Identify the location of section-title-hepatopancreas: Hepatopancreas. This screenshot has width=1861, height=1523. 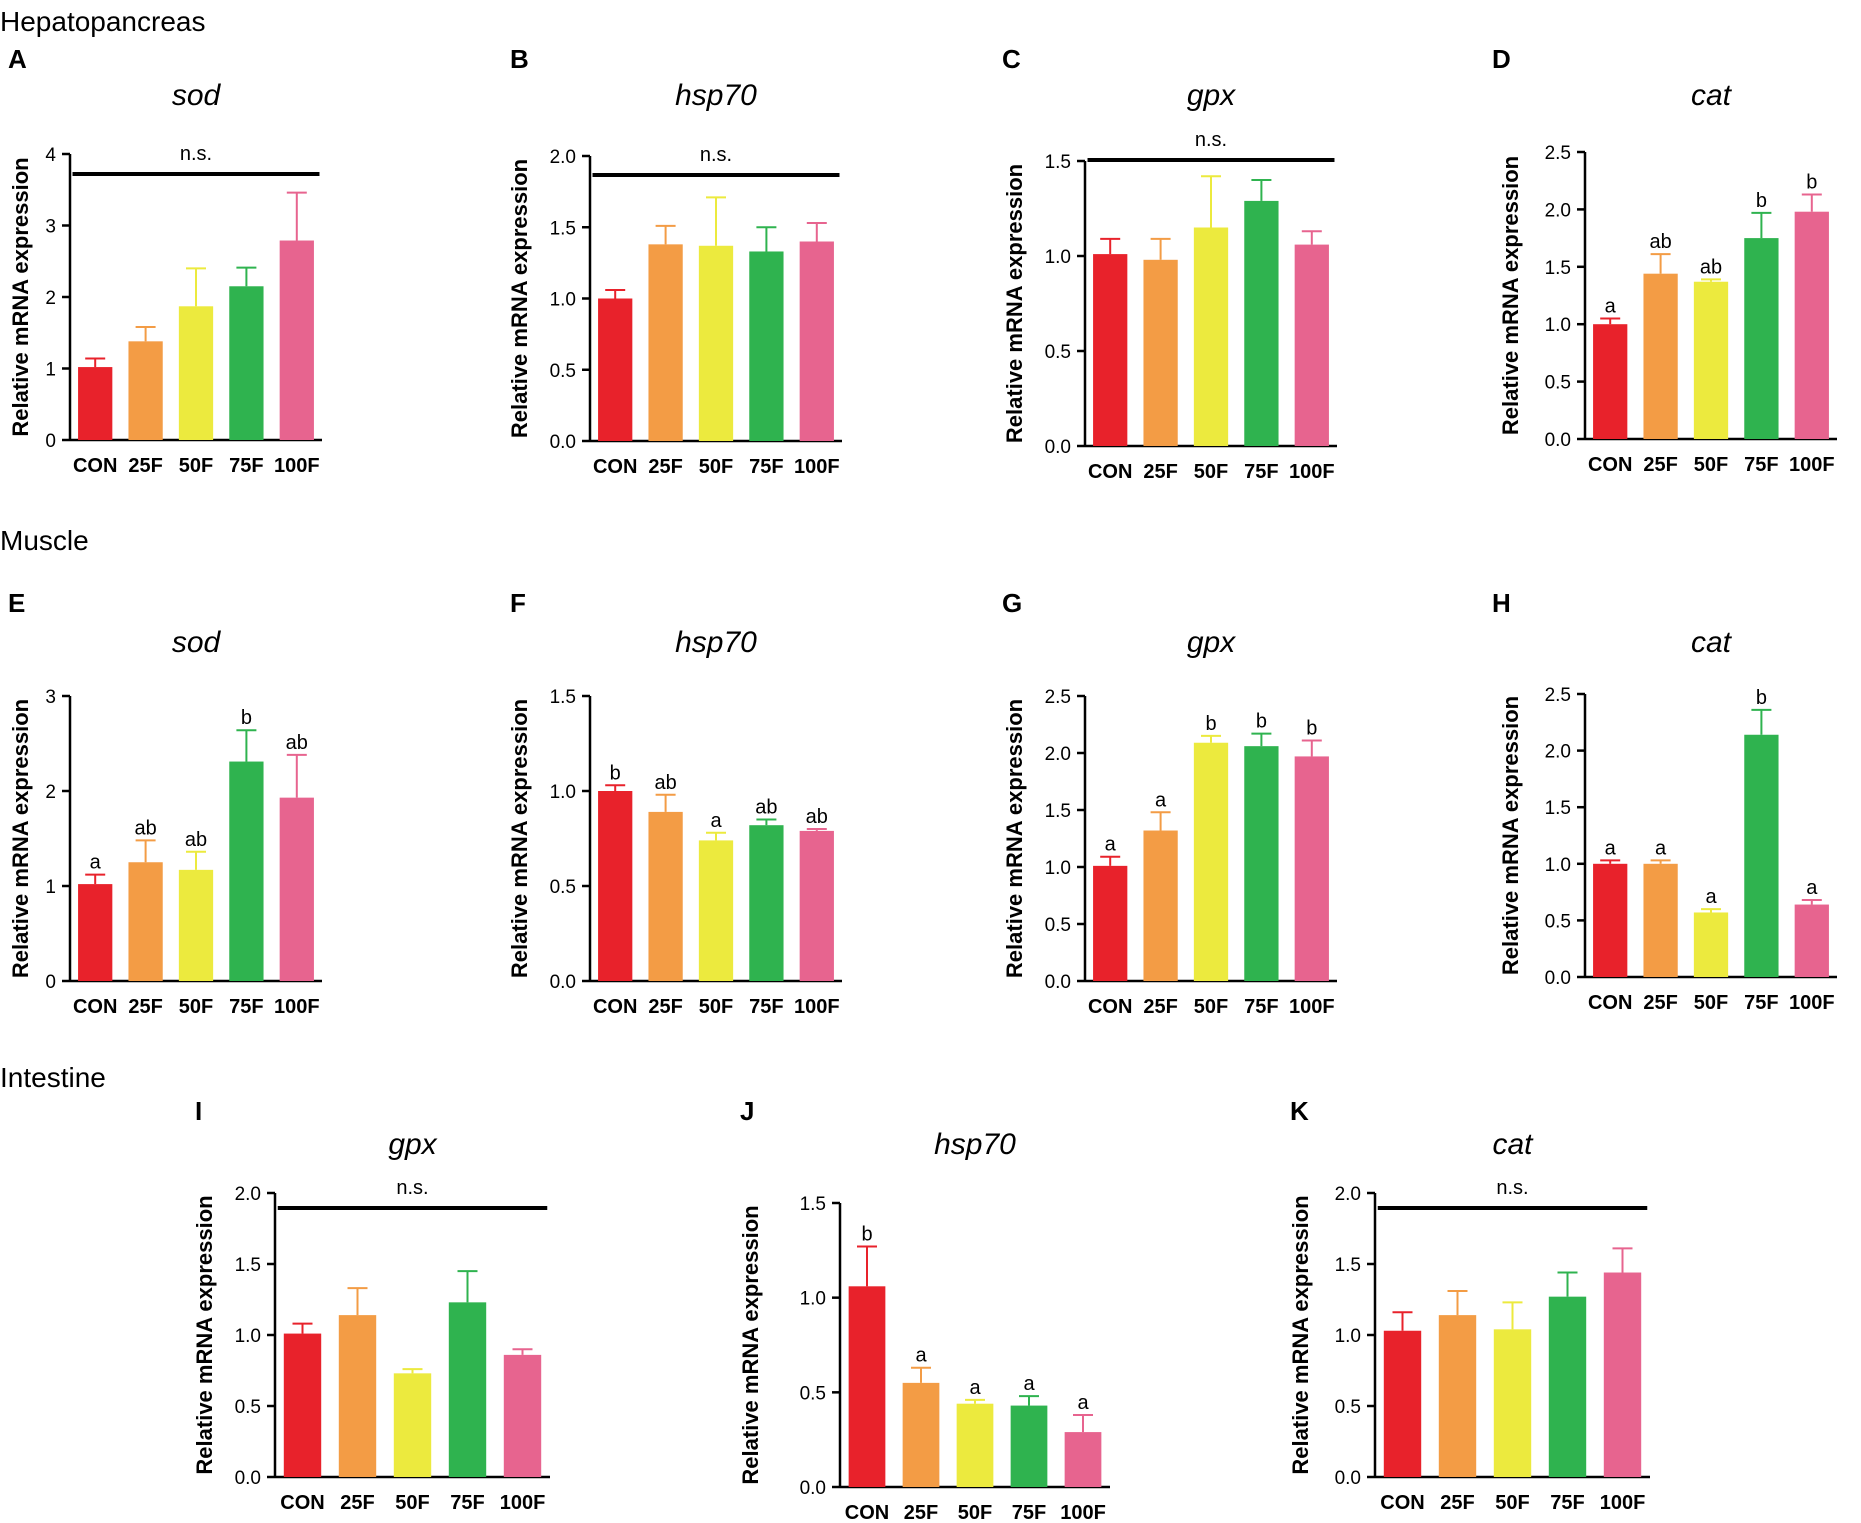
(103, 21).